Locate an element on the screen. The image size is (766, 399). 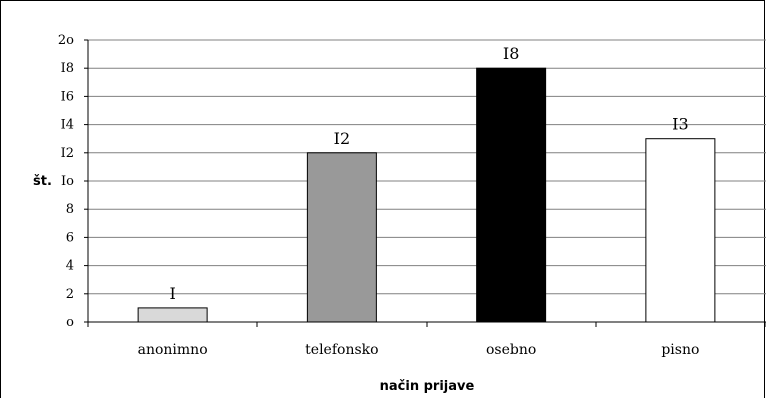
y-tick-labels: o 2 4 6 8 Io I2 I4 I6 I8 2o is located at coordinates (66, 181).